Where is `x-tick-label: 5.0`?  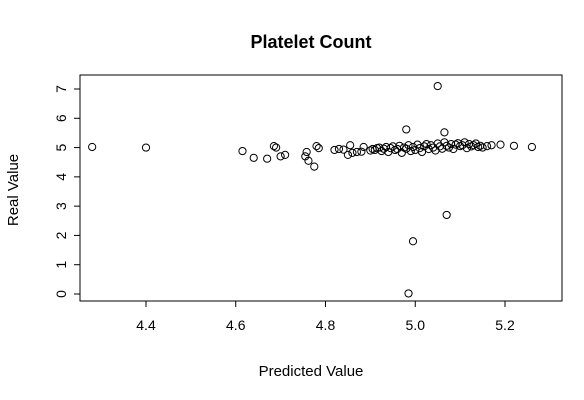 x-tick-label: 5.0 is located at coordinates (416, 325).